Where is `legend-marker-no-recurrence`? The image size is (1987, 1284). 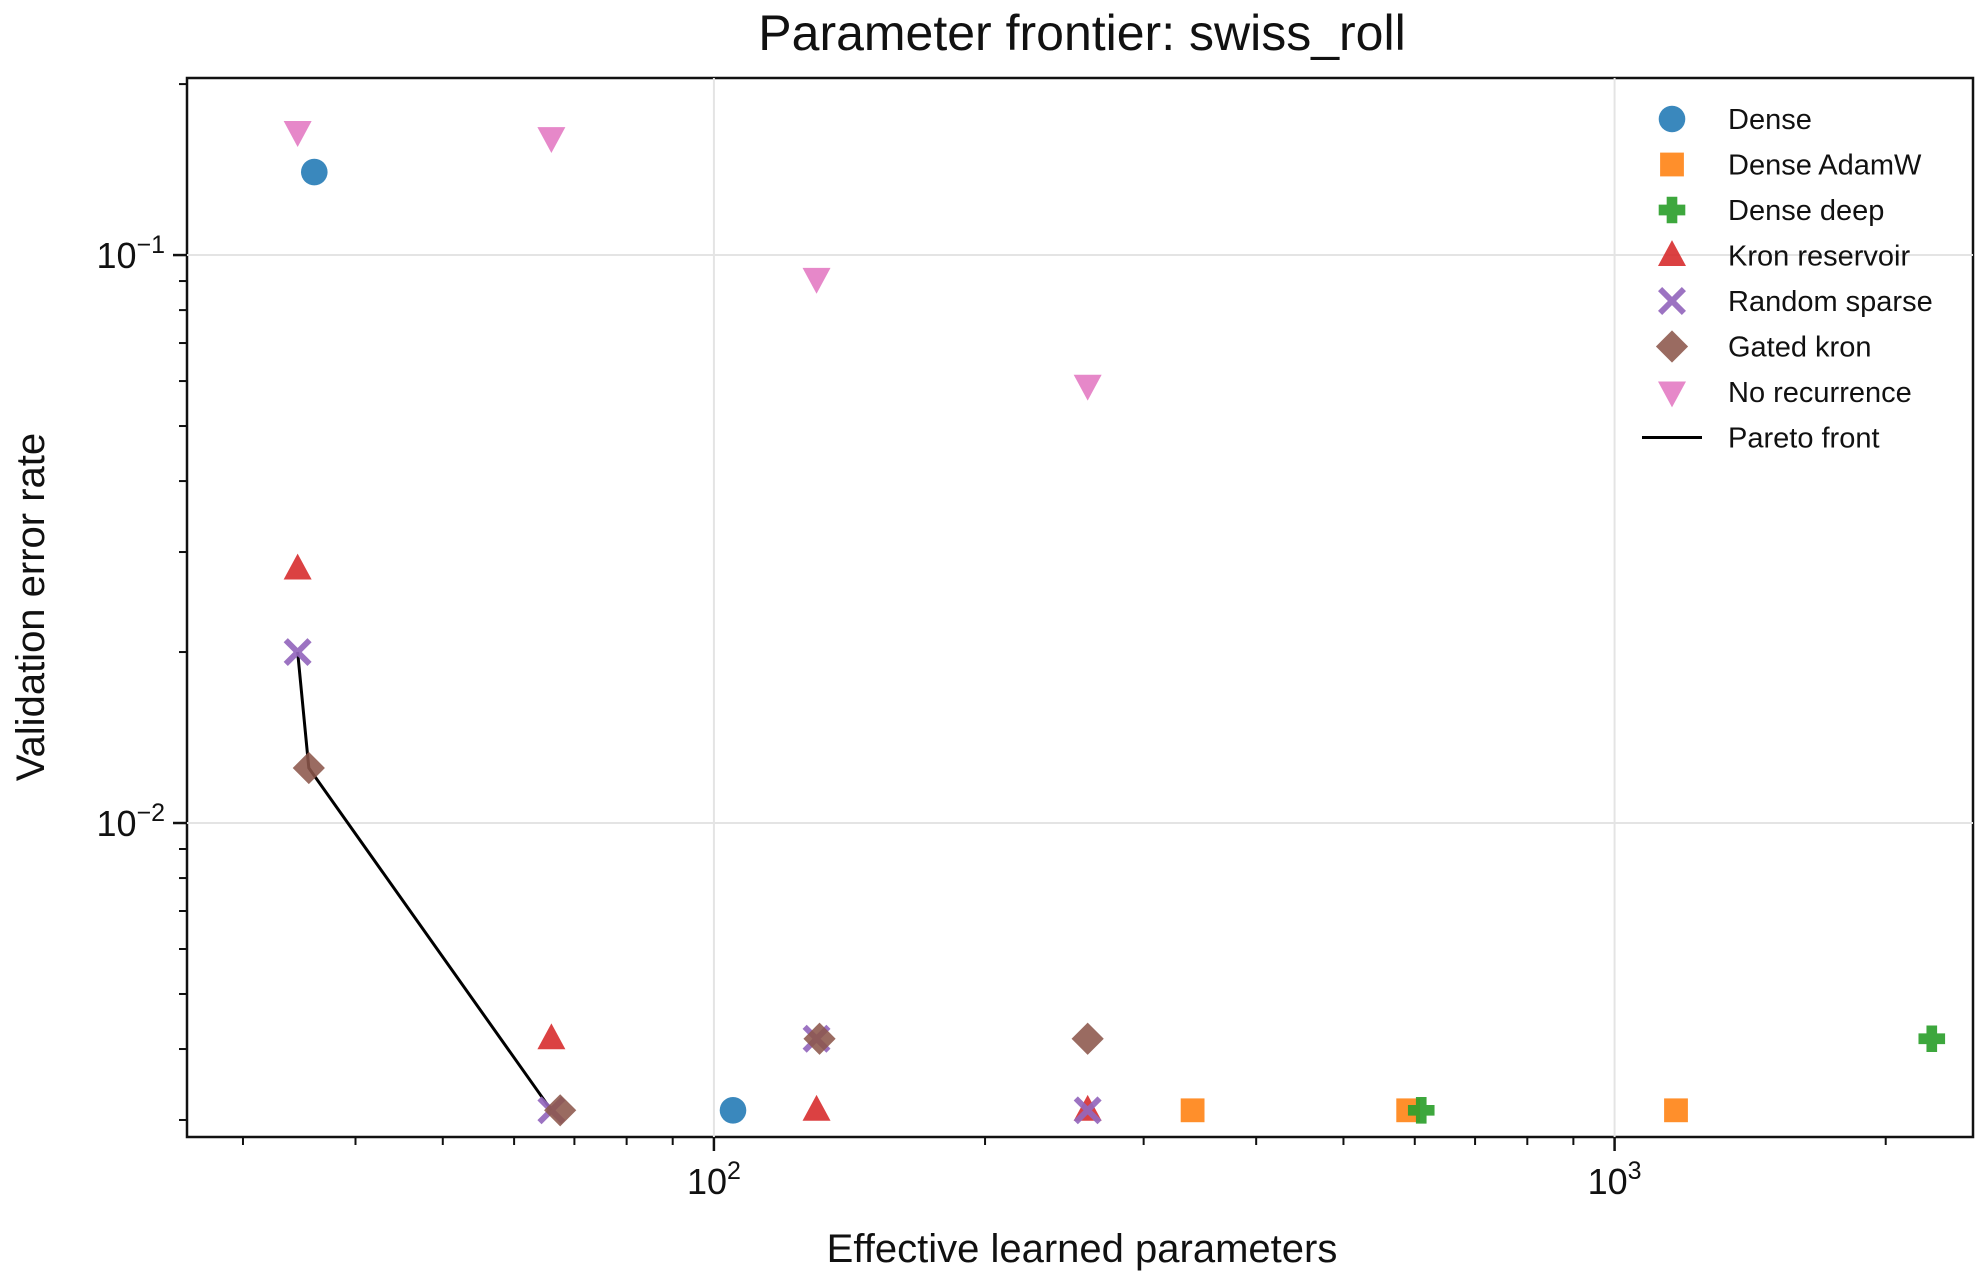 legend-marker-no-recurrence is located at coordinates (1672, 394).